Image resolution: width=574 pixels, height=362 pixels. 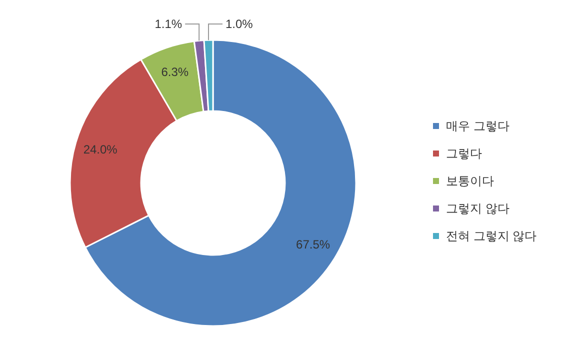 I want to click on data-label: 6.3%, so click(x=175, y=71).